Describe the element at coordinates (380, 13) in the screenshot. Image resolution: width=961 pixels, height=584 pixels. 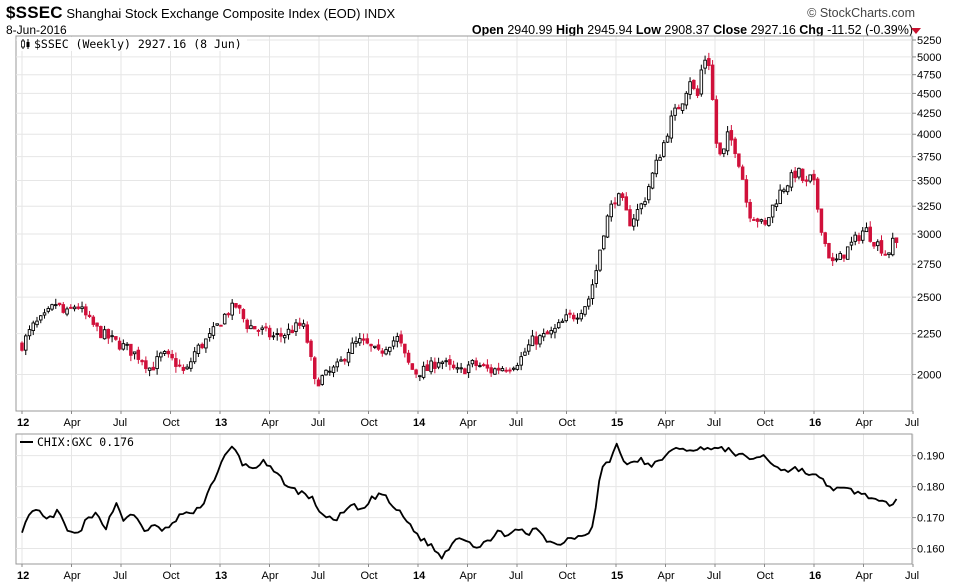
I see `exchange: INDX` at that location.